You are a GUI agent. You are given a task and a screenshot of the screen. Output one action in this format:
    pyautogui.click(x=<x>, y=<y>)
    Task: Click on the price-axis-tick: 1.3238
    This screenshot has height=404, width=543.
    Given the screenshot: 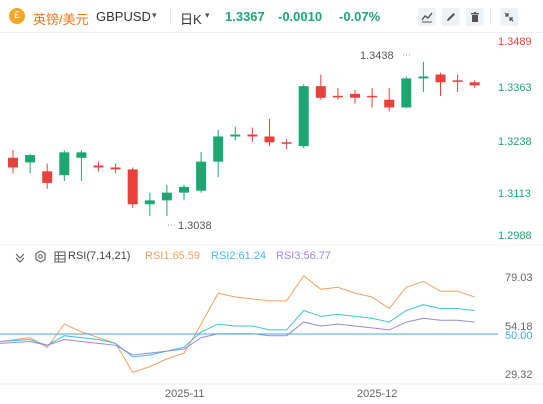 What is the action you would take?
    pyautogui.click(x=515, y=142)
    